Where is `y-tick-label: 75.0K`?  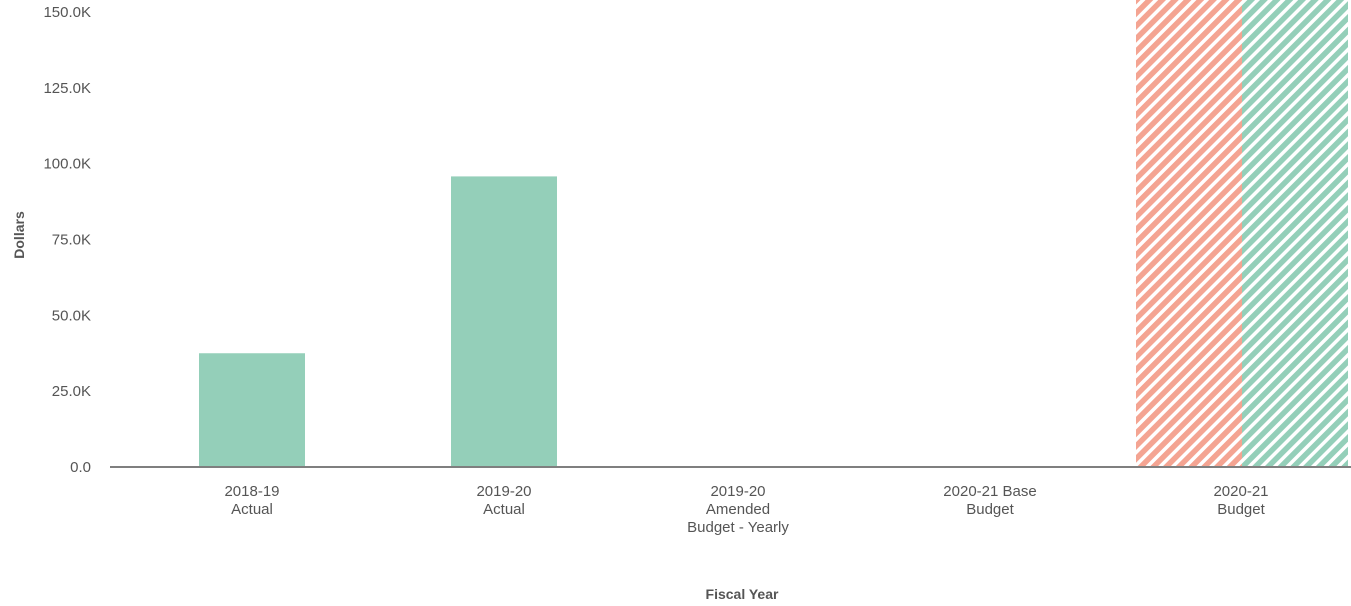 y-tick-label: 75.0K is located at coordinates (71, 240).